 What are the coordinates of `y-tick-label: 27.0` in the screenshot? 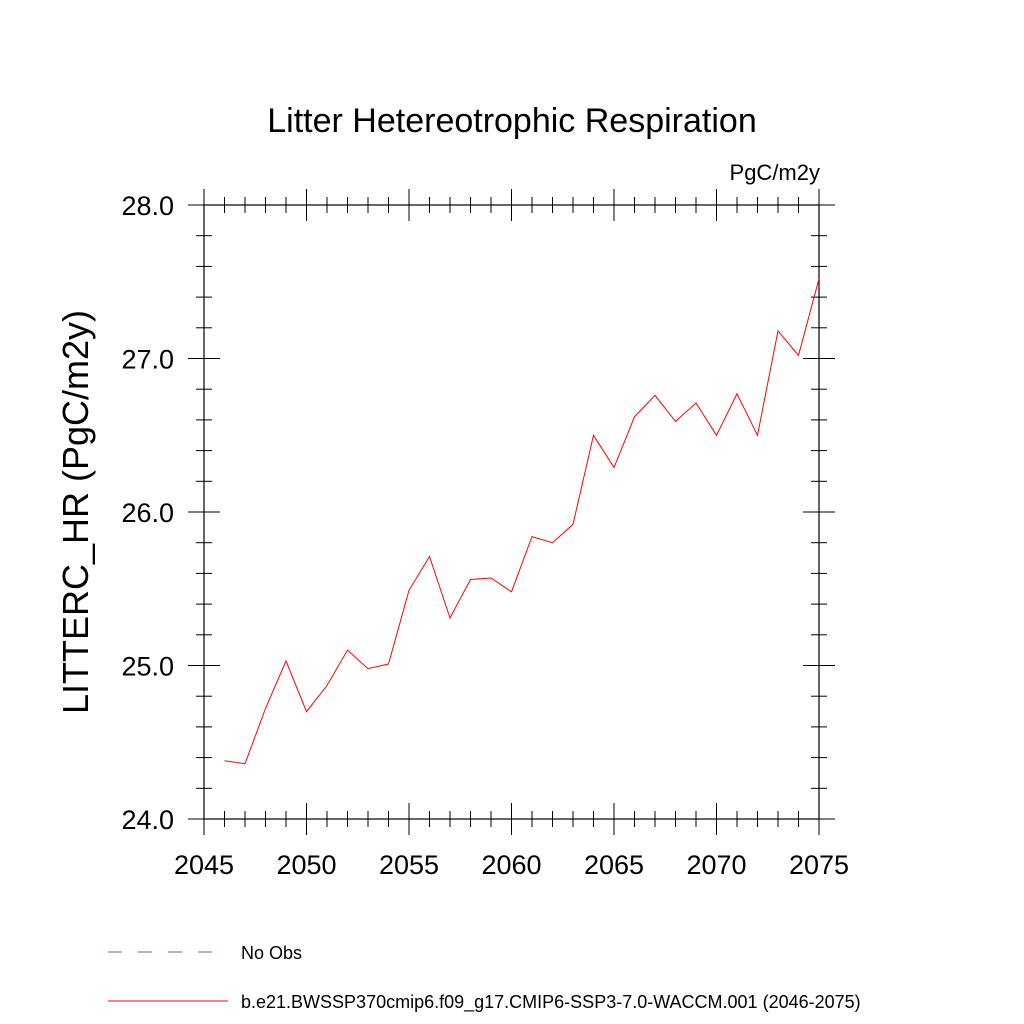 It's located at (147, 360).